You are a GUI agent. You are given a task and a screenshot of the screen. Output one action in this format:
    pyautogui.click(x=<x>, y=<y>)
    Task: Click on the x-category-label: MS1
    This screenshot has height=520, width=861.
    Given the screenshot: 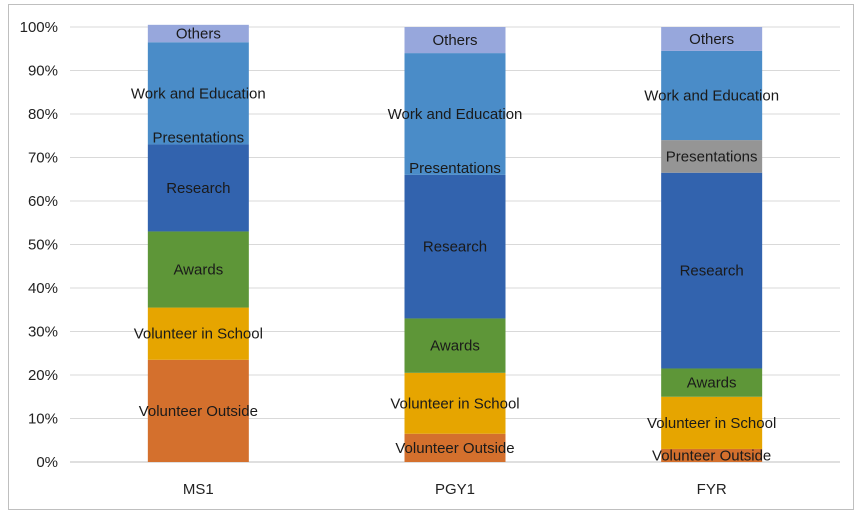 What is the action you would take?
    pyautogui.click(x=198, y=489)
    